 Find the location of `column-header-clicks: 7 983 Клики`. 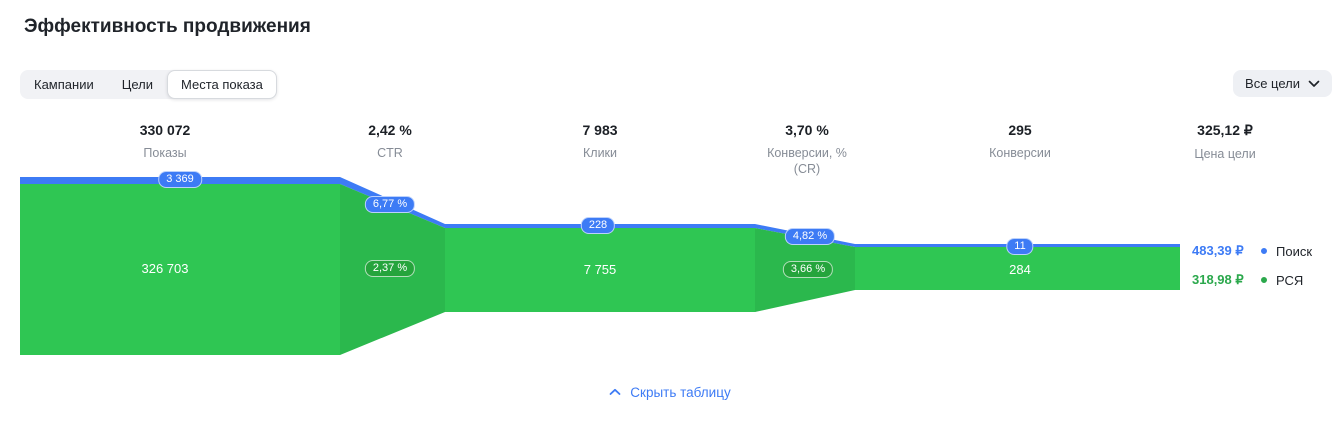

column-header-clicks: 7 983 Клики is located at coordinates (599, 141).